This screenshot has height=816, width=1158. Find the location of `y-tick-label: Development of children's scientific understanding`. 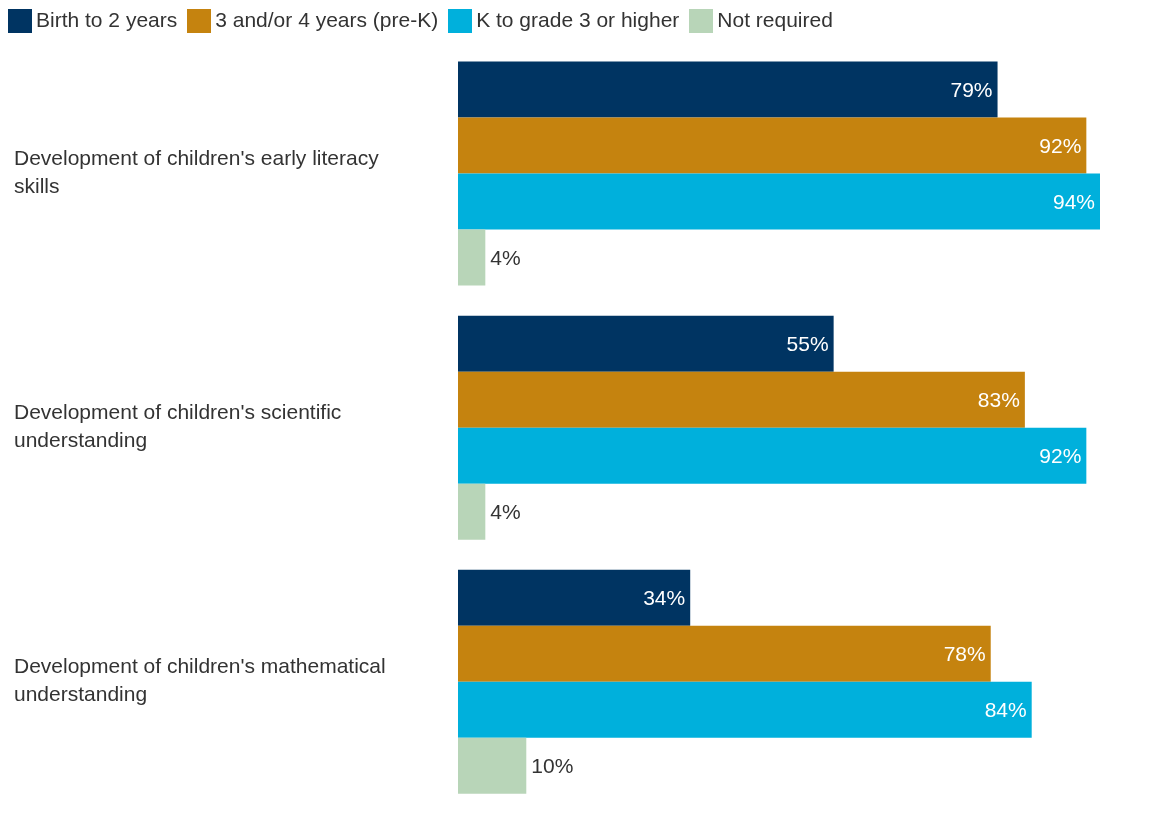

y-tick-label: Development of children's scientific understanding is located at coordinates (178, 425).